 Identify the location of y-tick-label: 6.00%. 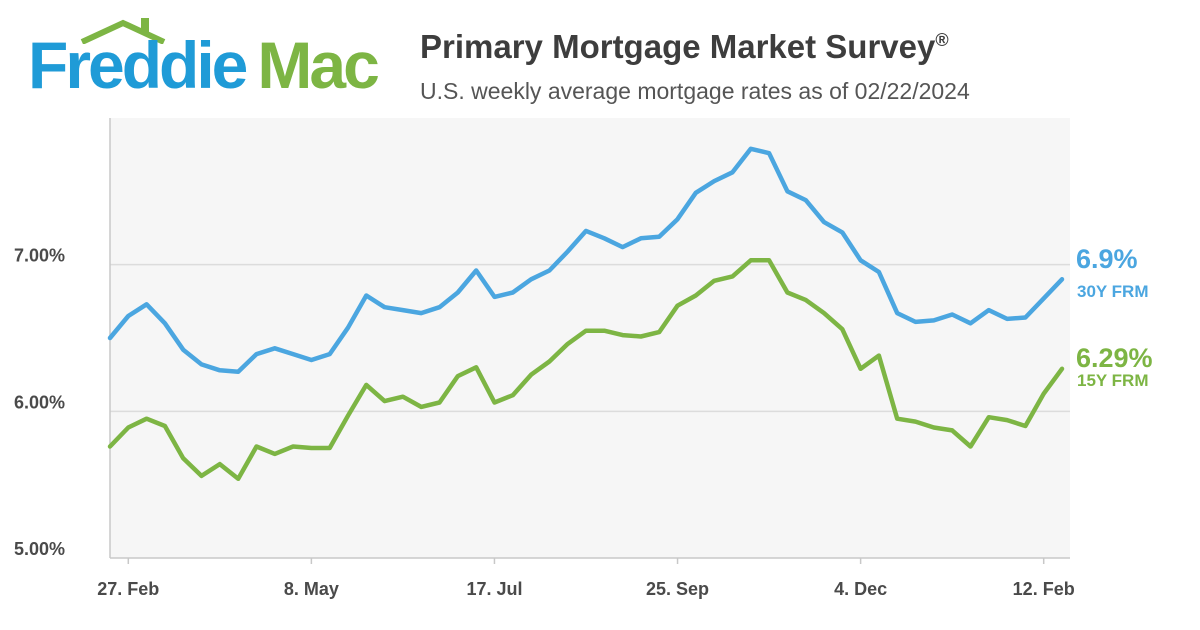
(39, 402).